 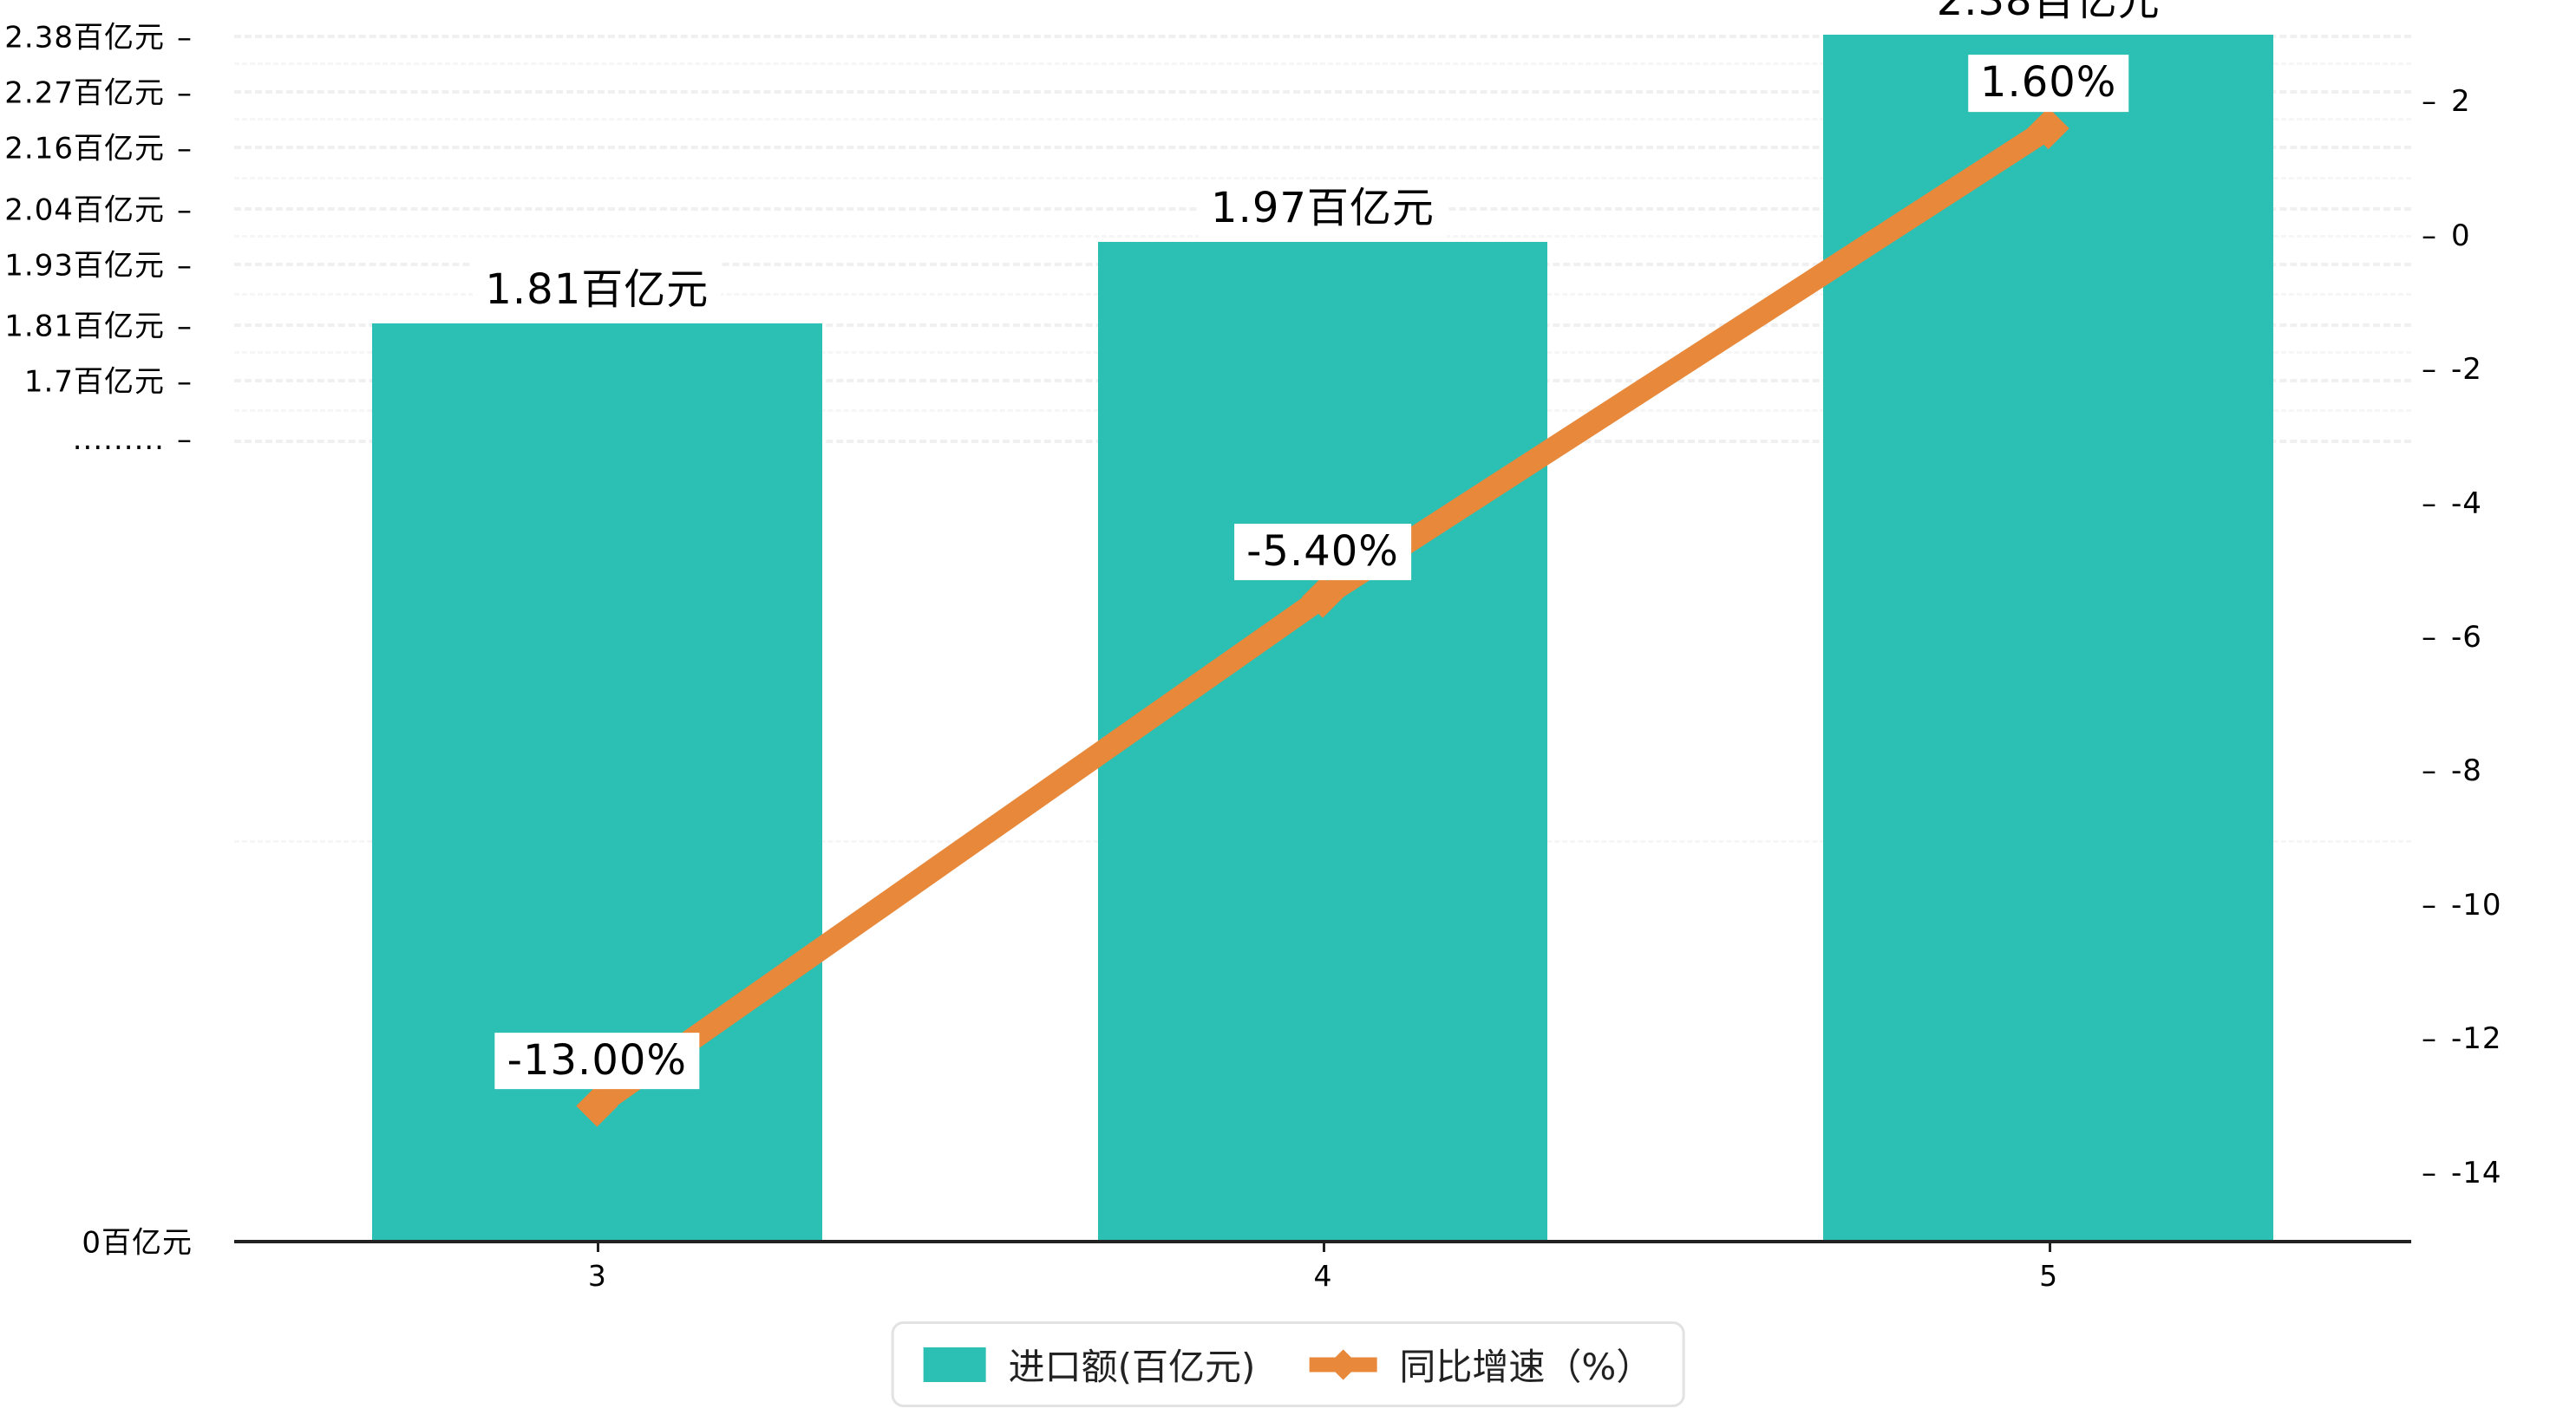 What do you see at coordinates (2048, 83) in the screenshot?
I see `line-value-label: 1.60%` at bounding box center [2048, 83].